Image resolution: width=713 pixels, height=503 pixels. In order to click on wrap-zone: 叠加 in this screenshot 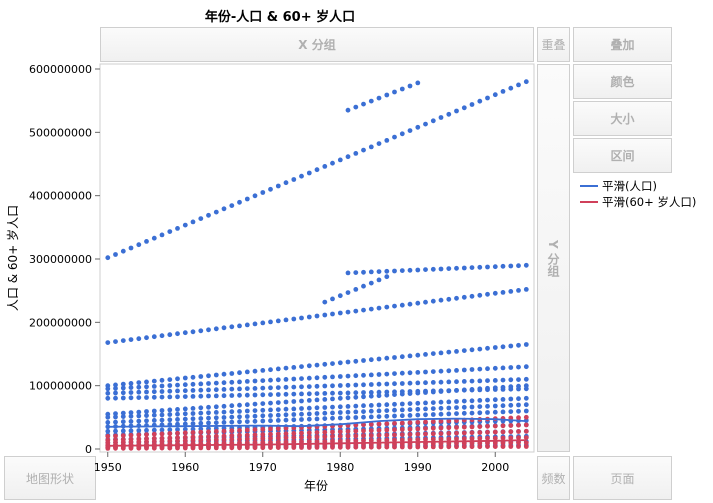, I will do `click(622, 44)`.